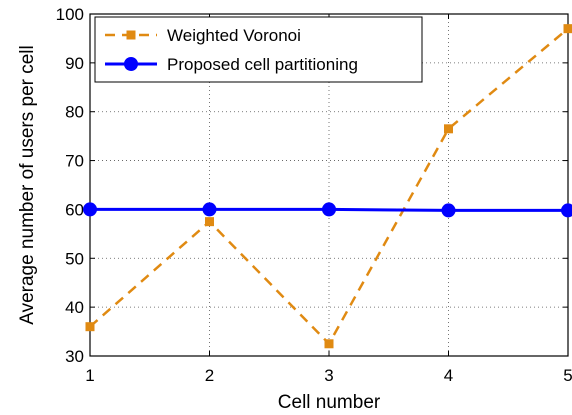  What do you see at coordinates (74, 63) in the screenshot?
I see `y-tick-label: 90` at bounding box center [74, 63].